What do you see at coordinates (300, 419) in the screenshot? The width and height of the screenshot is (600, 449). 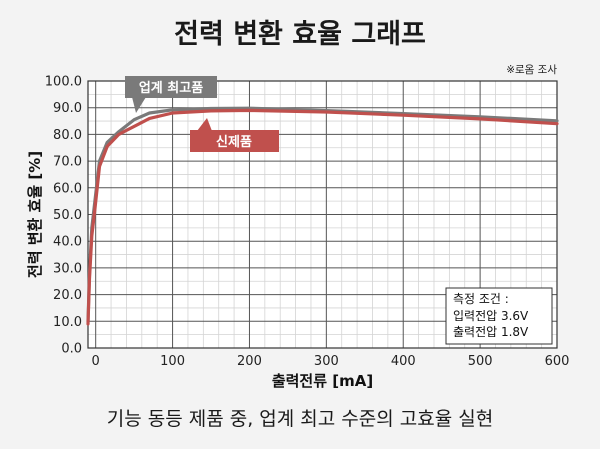 I see `chart-caption: 기능 동등 제품 중, 업계 최고 수준의 고효율 실현` at bounding box center [300, 419].